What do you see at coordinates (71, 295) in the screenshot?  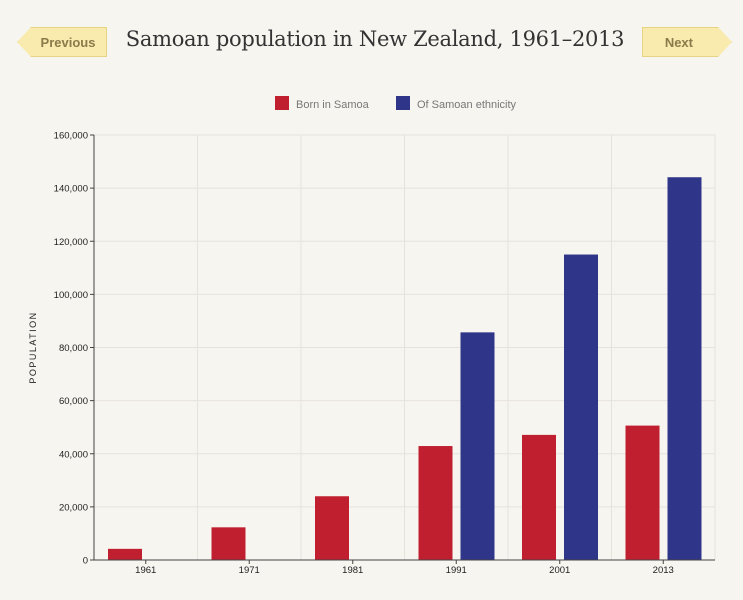 I see `y-tick-label: 100,000` at bounding box center [71, 295].